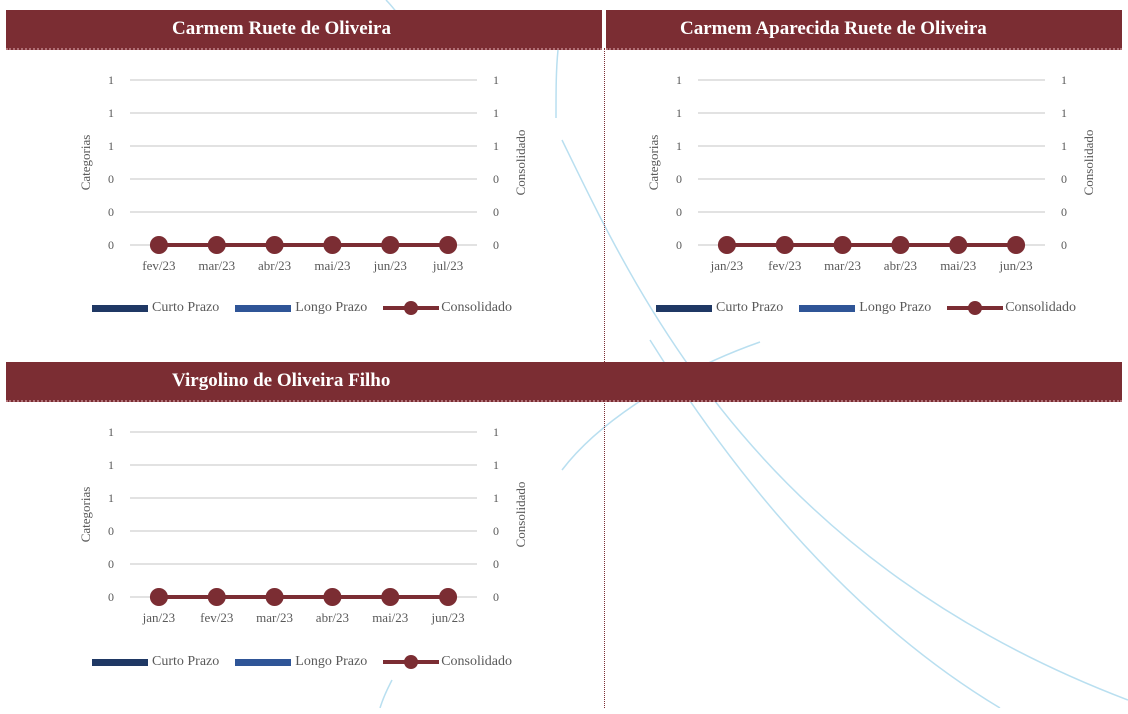  Describe the element at coordinates (281, 29) in the screenshot. I see `chart-title: Carmem Ruete de Oliveira` at that location.